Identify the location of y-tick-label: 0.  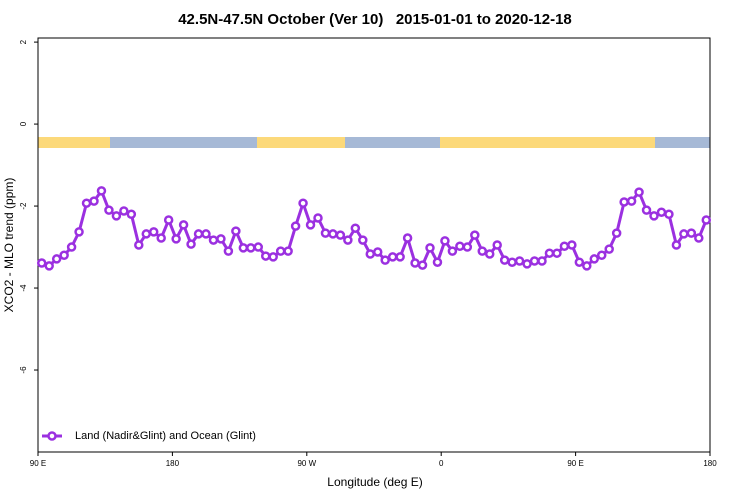
(23, 123).